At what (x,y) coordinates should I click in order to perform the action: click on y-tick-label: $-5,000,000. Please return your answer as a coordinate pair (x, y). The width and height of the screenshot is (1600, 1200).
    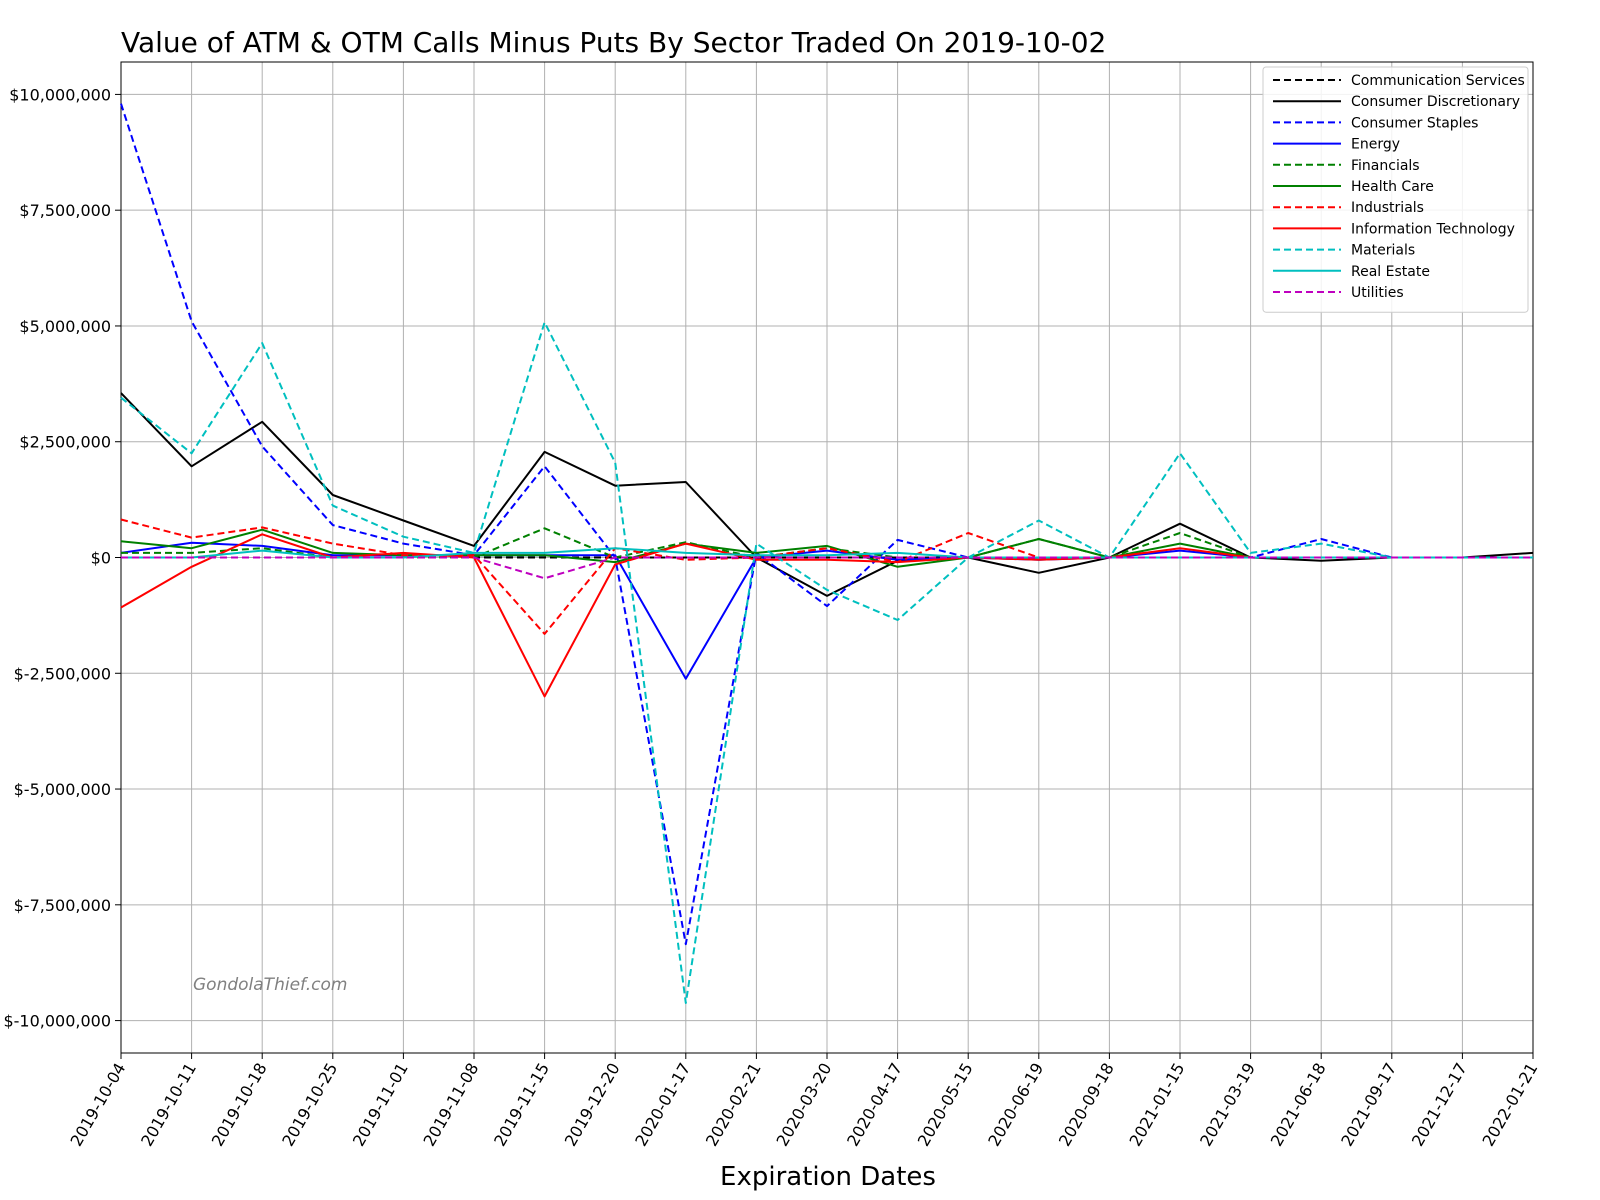
    Looking at the image, I should click on (62, 789).